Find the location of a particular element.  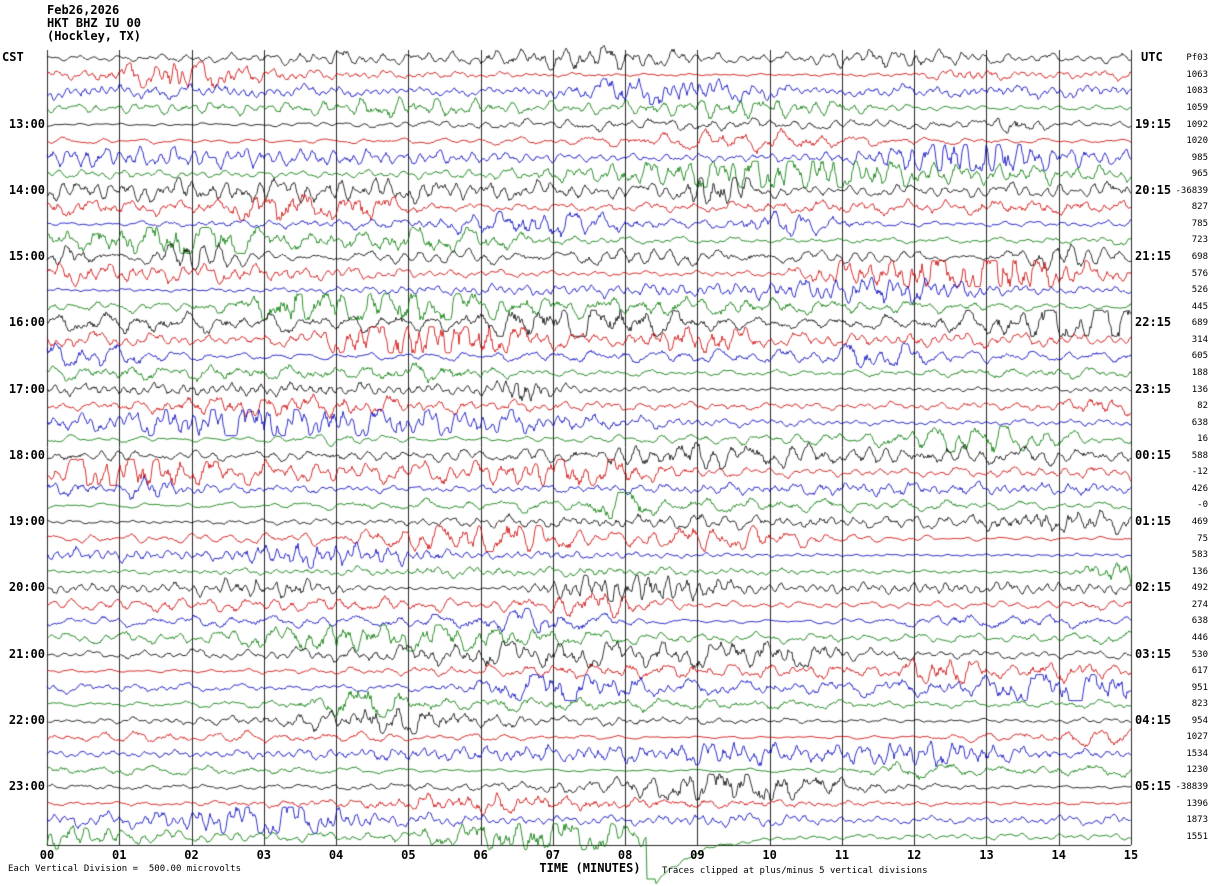

header-station: HKT BHZ IU 00 is located at coordinates (94, 23).